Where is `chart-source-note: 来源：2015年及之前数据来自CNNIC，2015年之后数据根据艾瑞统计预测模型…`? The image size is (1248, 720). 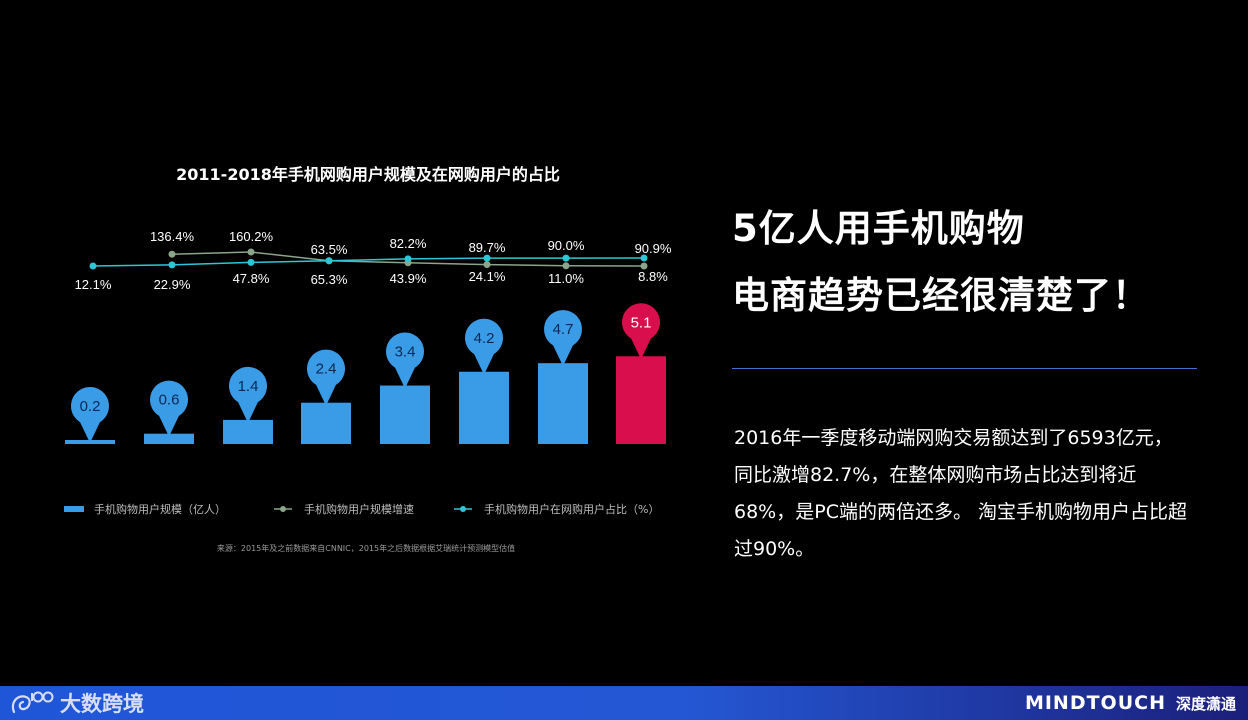
chart-source-note: 来源：2015年及之前数据来自CNNIC，2015年之后数据根据艾瑞统计预测模型… is located at coordinates (366, 548).